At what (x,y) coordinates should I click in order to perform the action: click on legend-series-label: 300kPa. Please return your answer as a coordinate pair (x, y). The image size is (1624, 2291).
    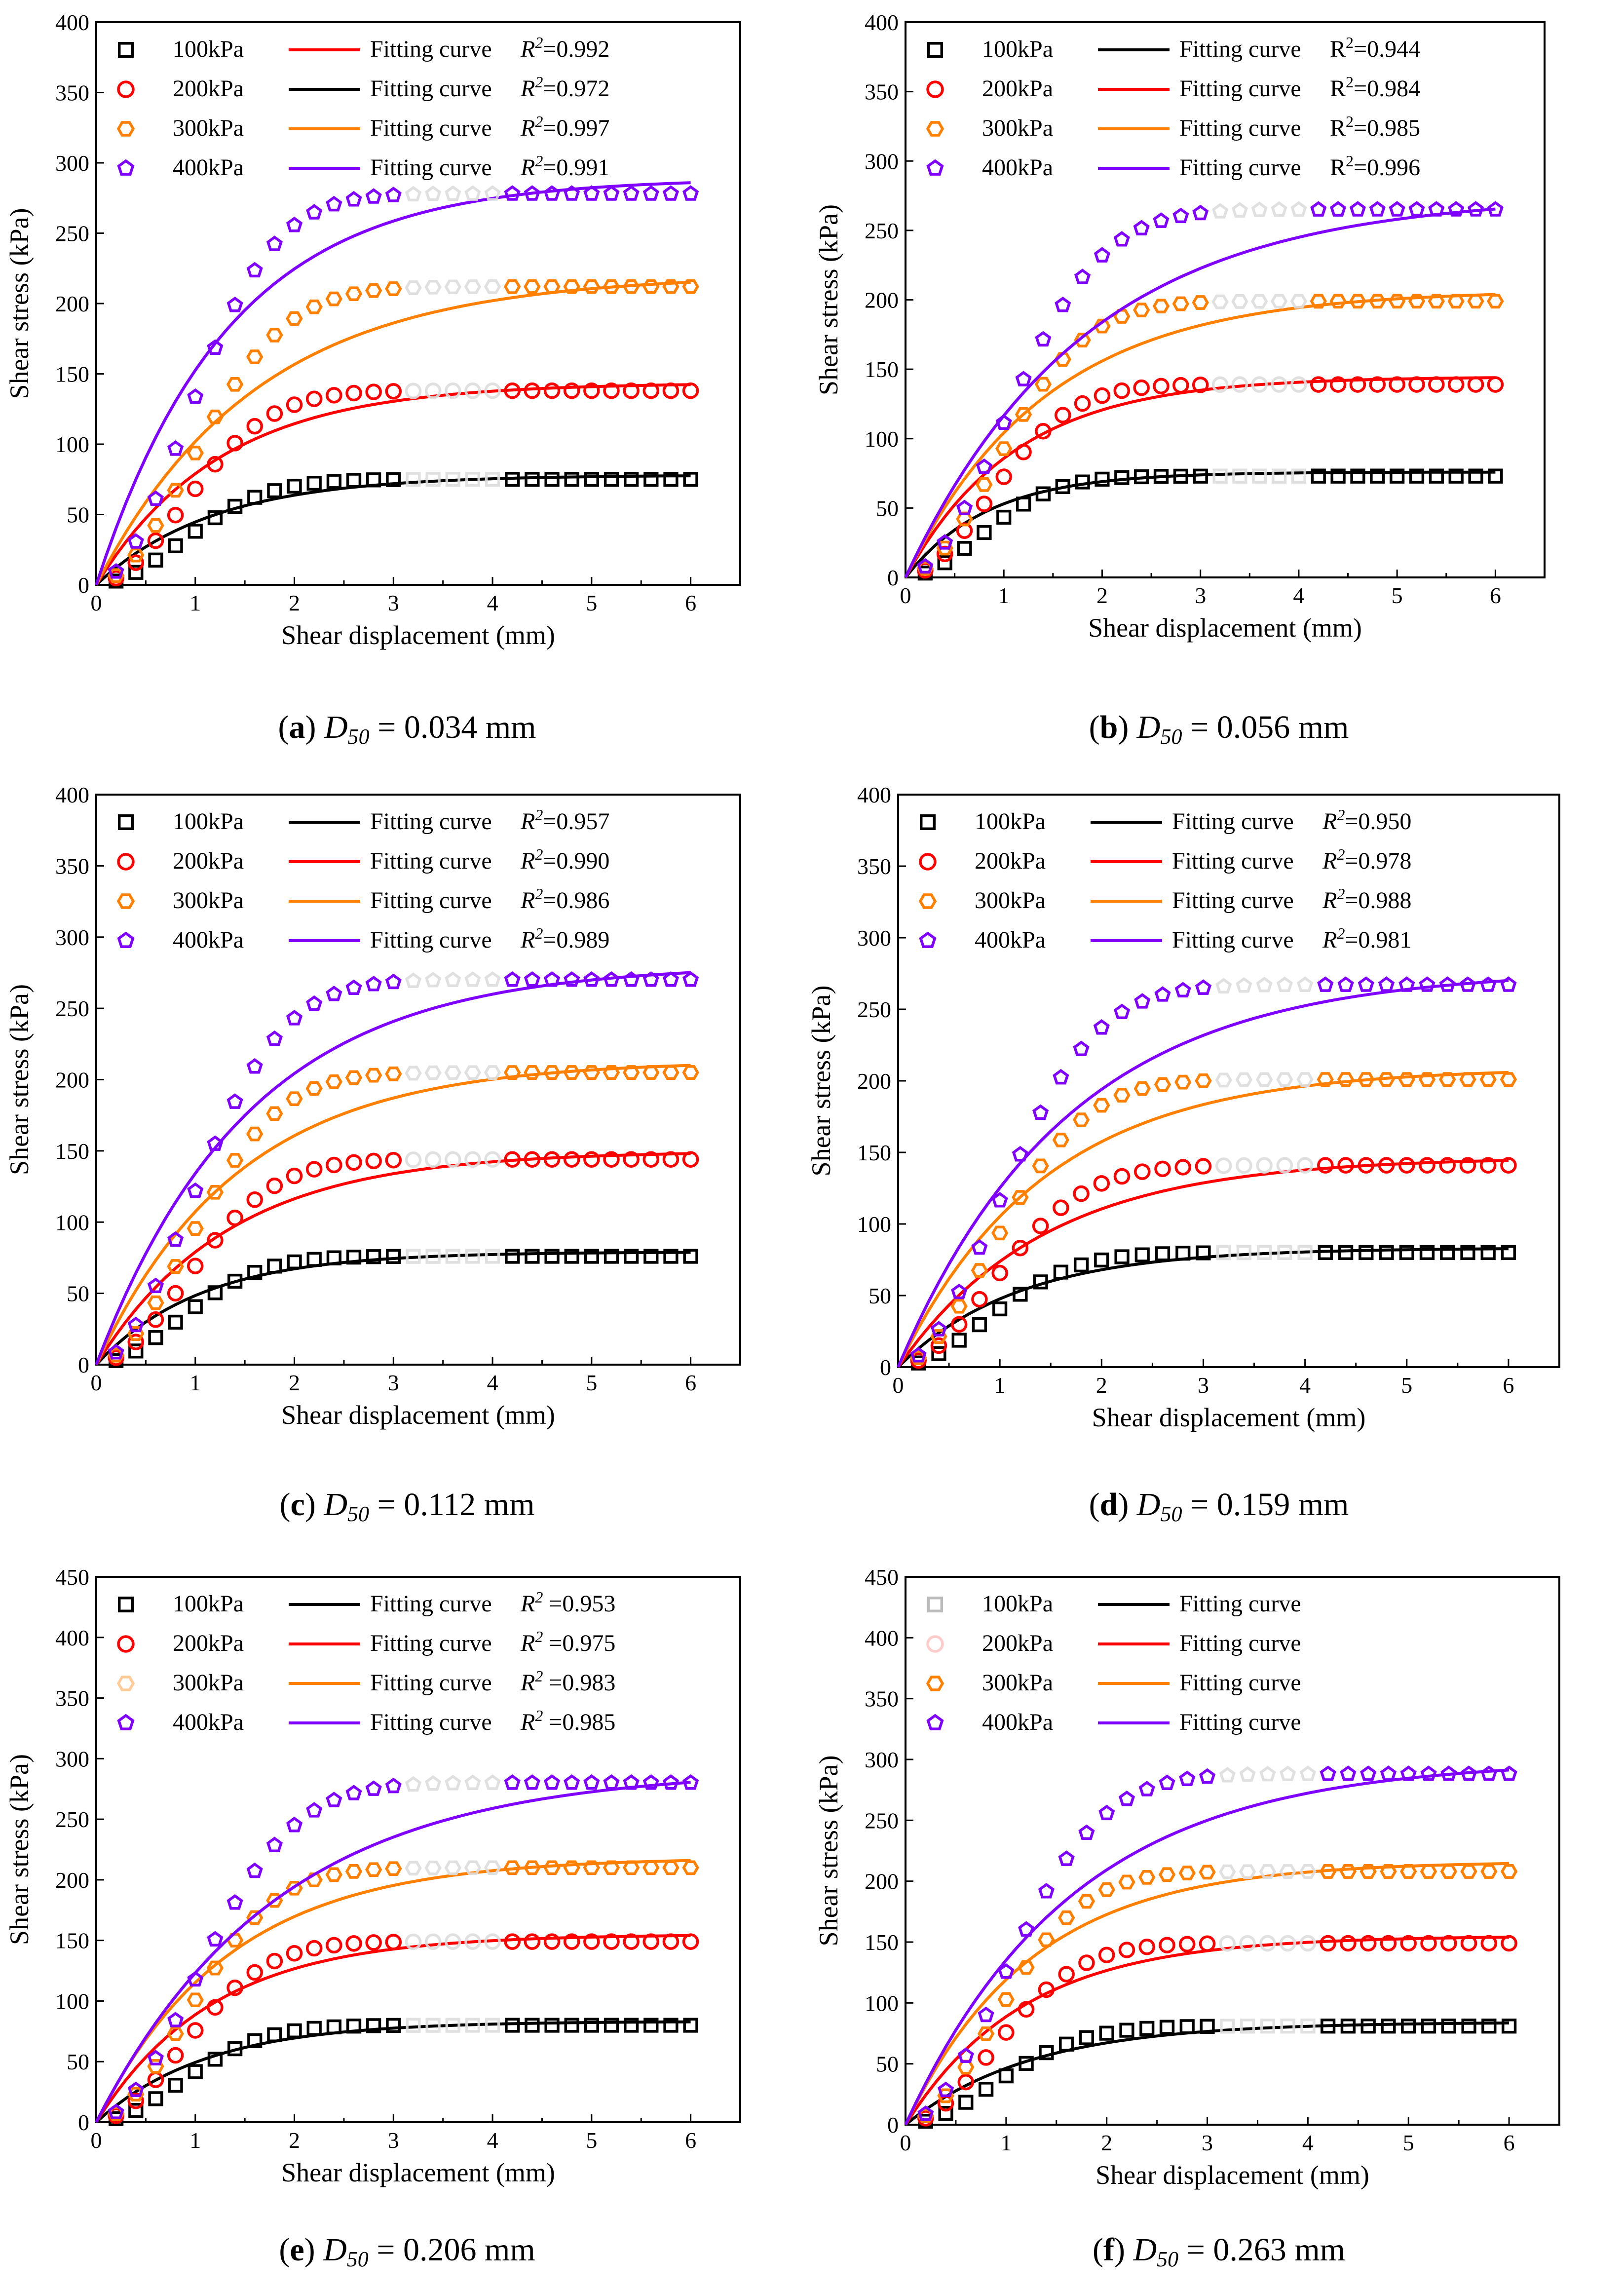
    Looking at the image, I should click on (209, 1683).